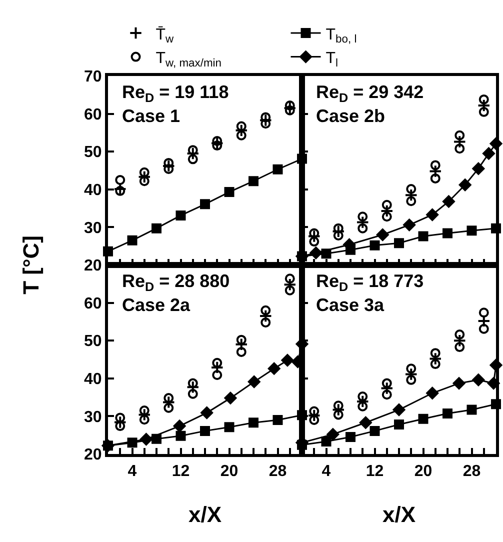 The height and width of the screenshot is (542, 503). Describe the element at coordinates (370, 93) in the screenshot. I see `annotation: Re$_{D}$ = 29 342` at that location.